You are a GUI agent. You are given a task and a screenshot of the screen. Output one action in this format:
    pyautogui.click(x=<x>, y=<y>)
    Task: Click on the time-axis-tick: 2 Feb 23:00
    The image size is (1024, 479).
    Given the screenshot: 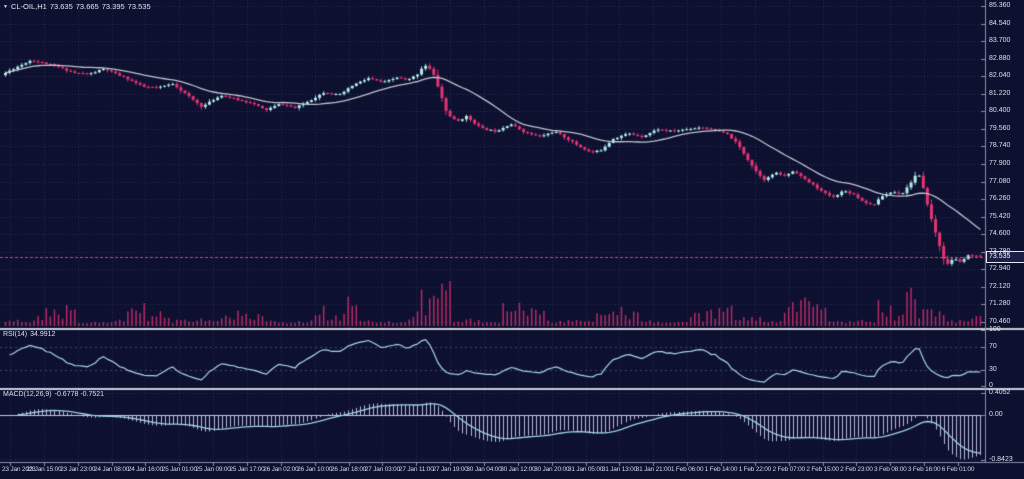 What is the action you would take?
    pyautogui.click(x=856, y=469)
    